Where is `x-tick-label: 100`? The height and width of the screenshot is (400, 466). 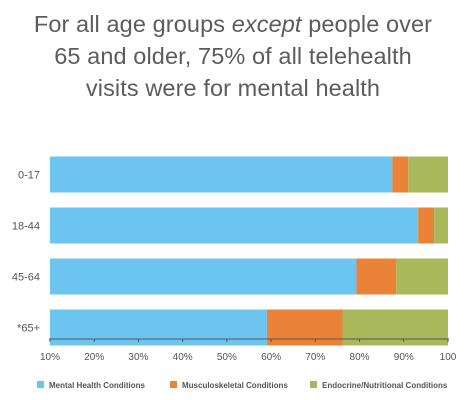
x-tick-label: 100 is located at coordinates (448, 357).